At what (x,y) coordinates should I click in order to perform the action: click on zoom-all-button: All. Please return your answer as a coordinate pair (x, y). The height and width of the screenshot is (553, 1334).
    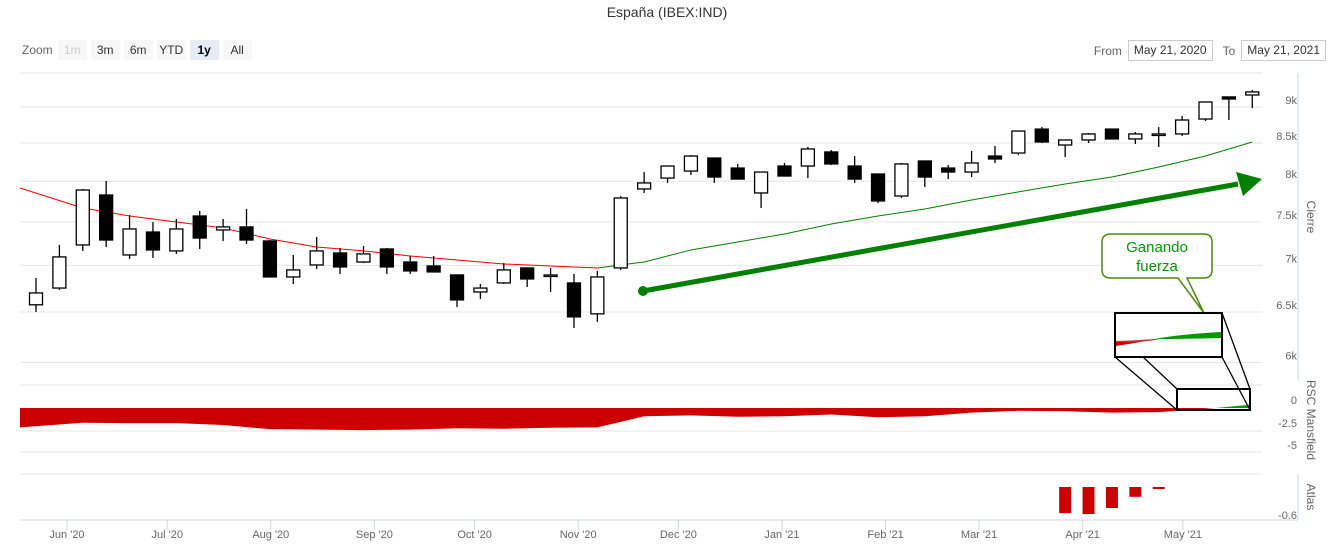
    Looking at the image, I should click on (237, 50).